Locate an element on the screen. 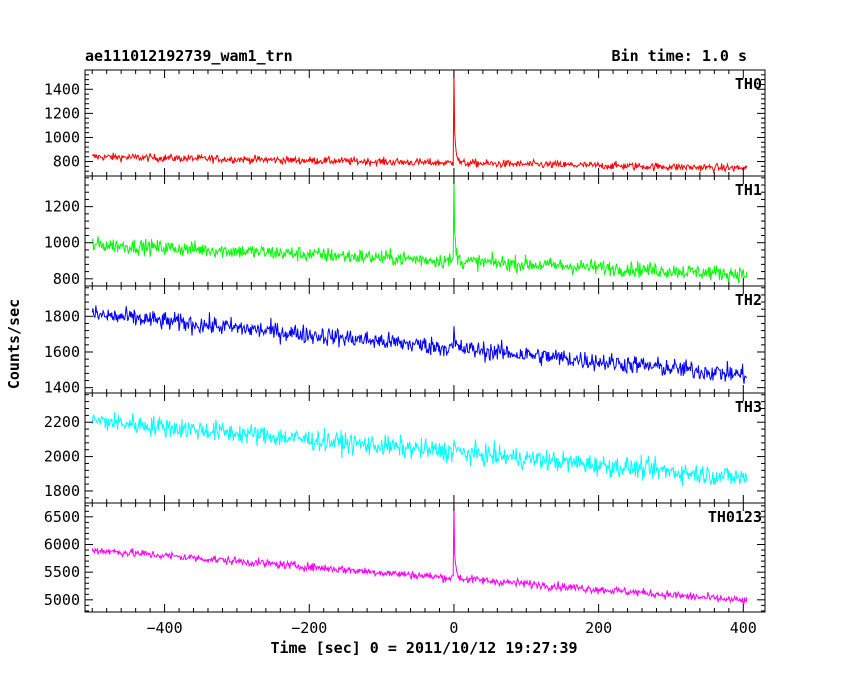  y-tick-label: 5000 is located at coordinates (62, 600).